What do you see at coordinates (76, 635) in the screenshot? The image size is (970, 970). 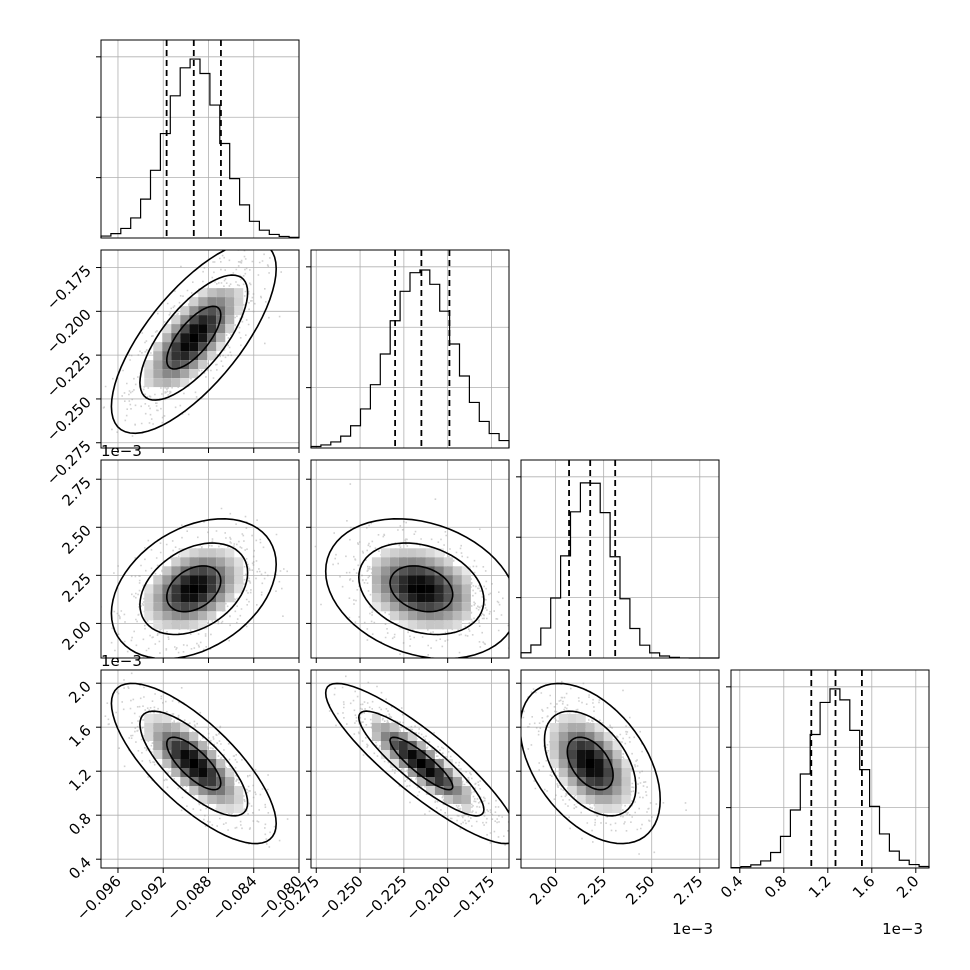 I see `y-tick-label: 2.00` at bounding box center [76, 635].